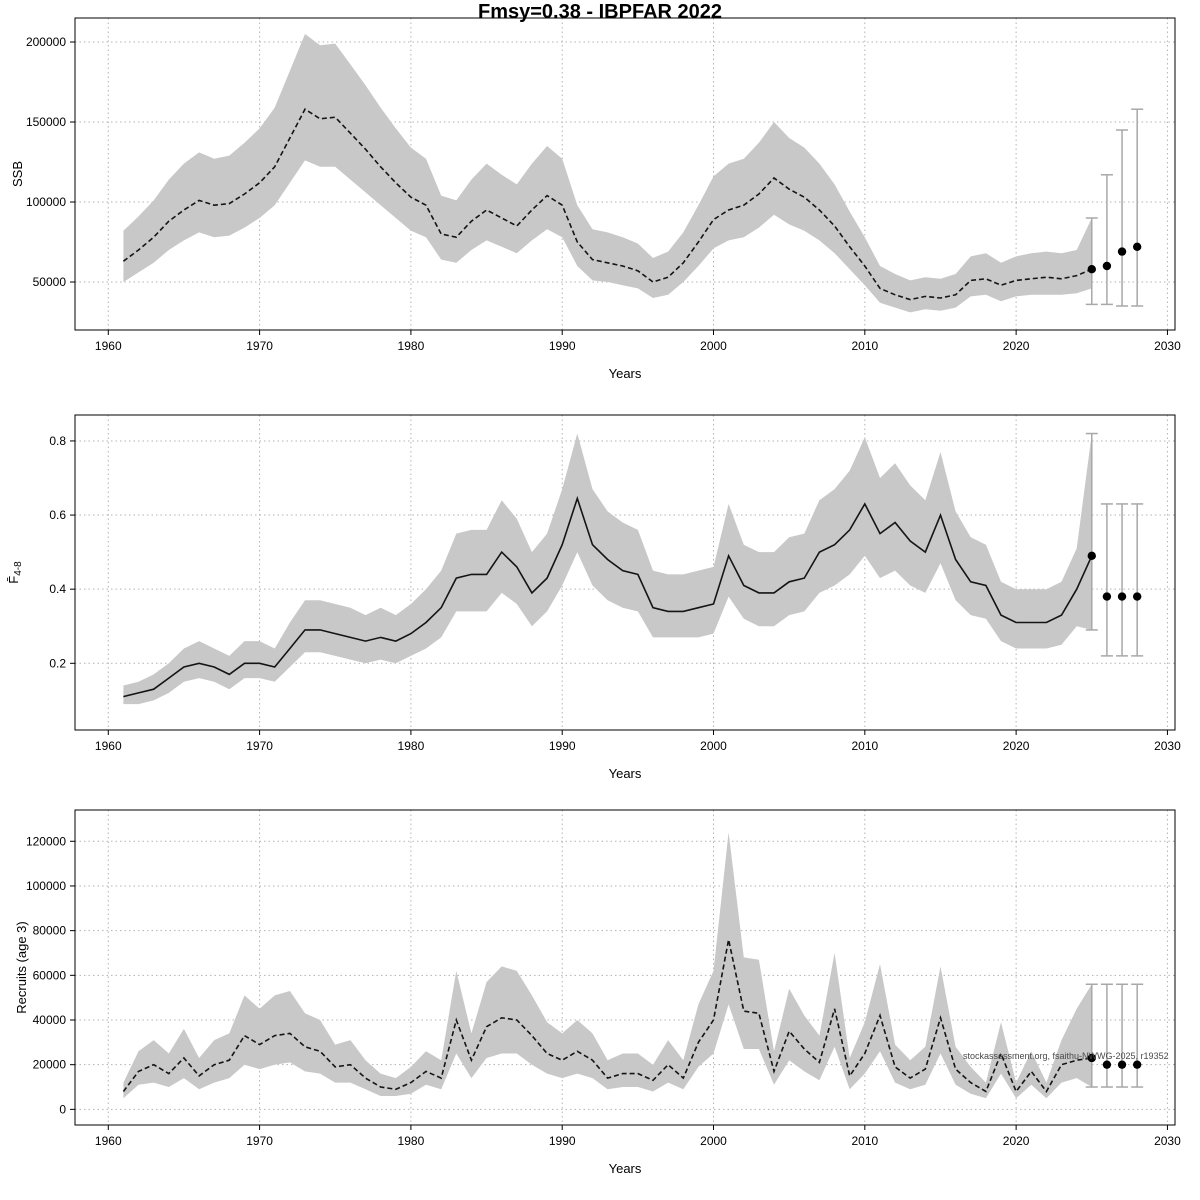 Image resolution: width=1200 pixels, height=1200 pixels. I want to click on y-tick-label: 40000, so click(50, 1020).